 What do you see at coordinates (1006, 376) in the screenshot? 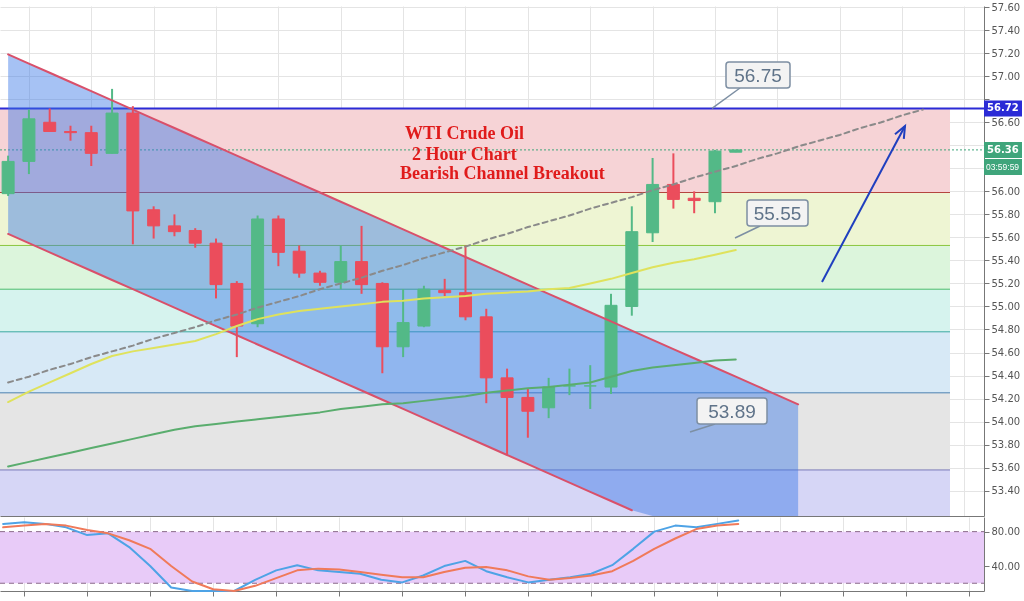
I see `y-tick-label: 54.40` at bounding box center [1006, 376].